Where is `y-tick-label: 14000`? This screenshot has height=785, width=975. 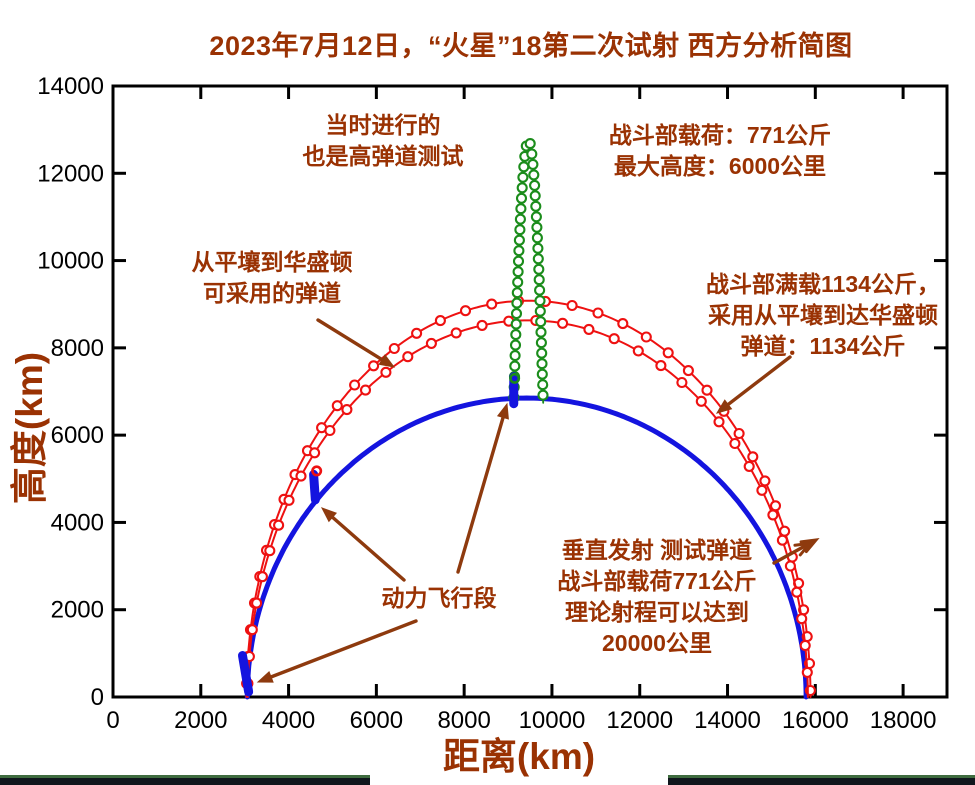 y-tick-label: 14000 is located at coordinates (70, 86).